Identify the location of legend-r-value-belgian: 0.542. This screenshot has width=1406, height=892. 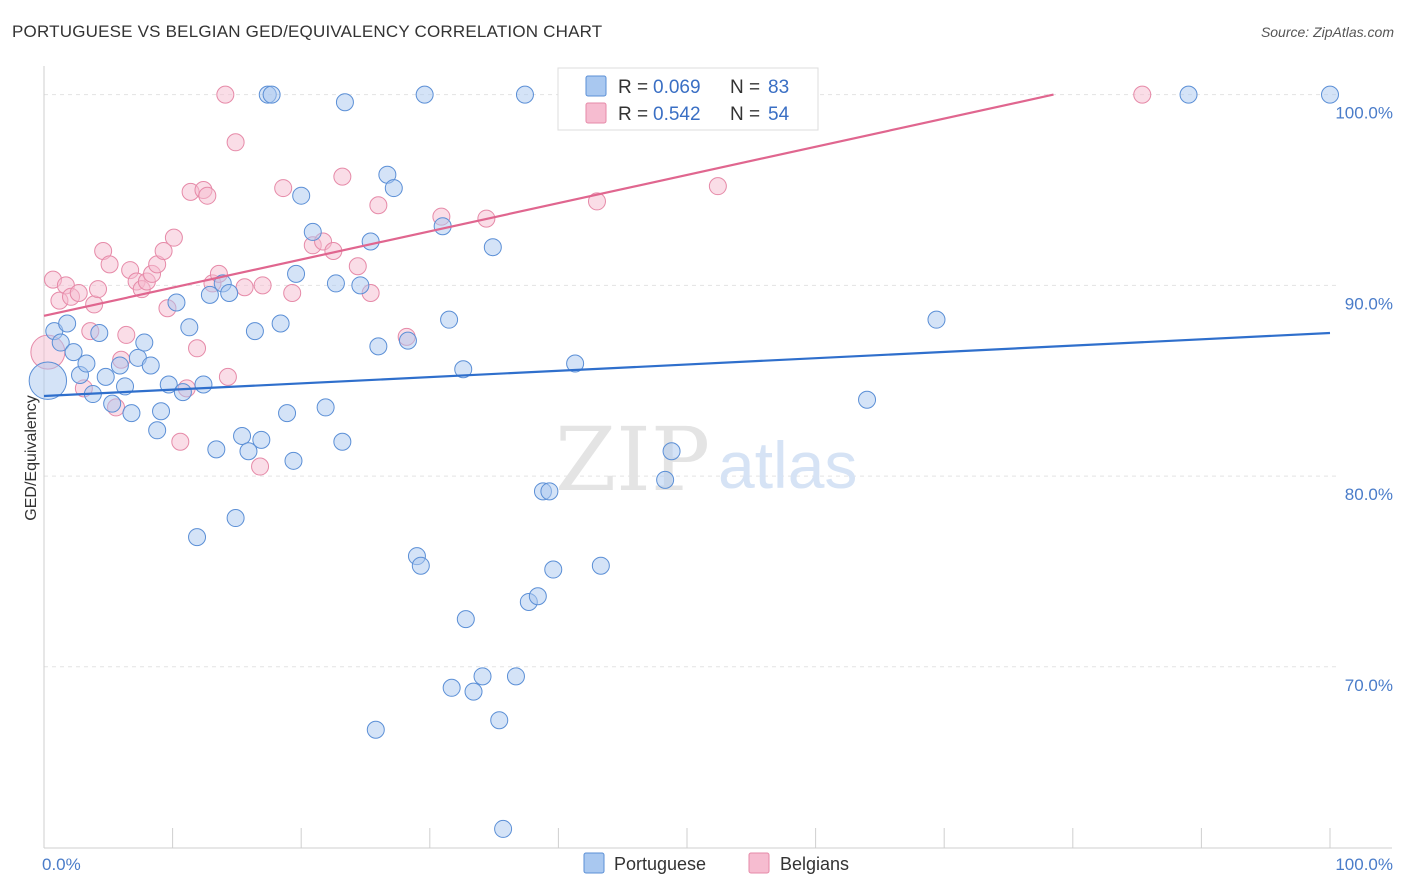
(677, 114).